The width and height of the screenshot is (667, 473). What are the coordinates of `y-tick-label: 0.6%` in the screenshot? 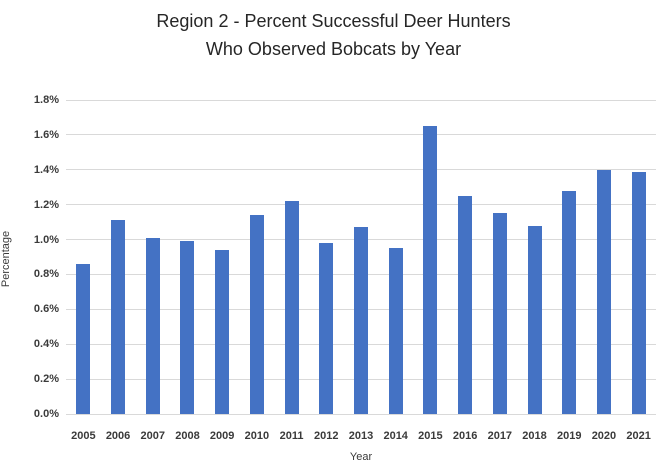 It's located at (46, 309).